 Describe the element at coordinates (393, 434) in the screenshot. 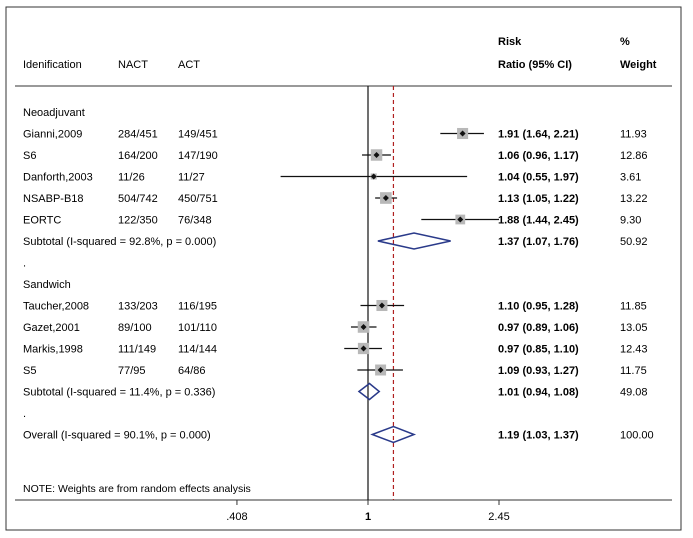

I see `overall-diamond` at that location.